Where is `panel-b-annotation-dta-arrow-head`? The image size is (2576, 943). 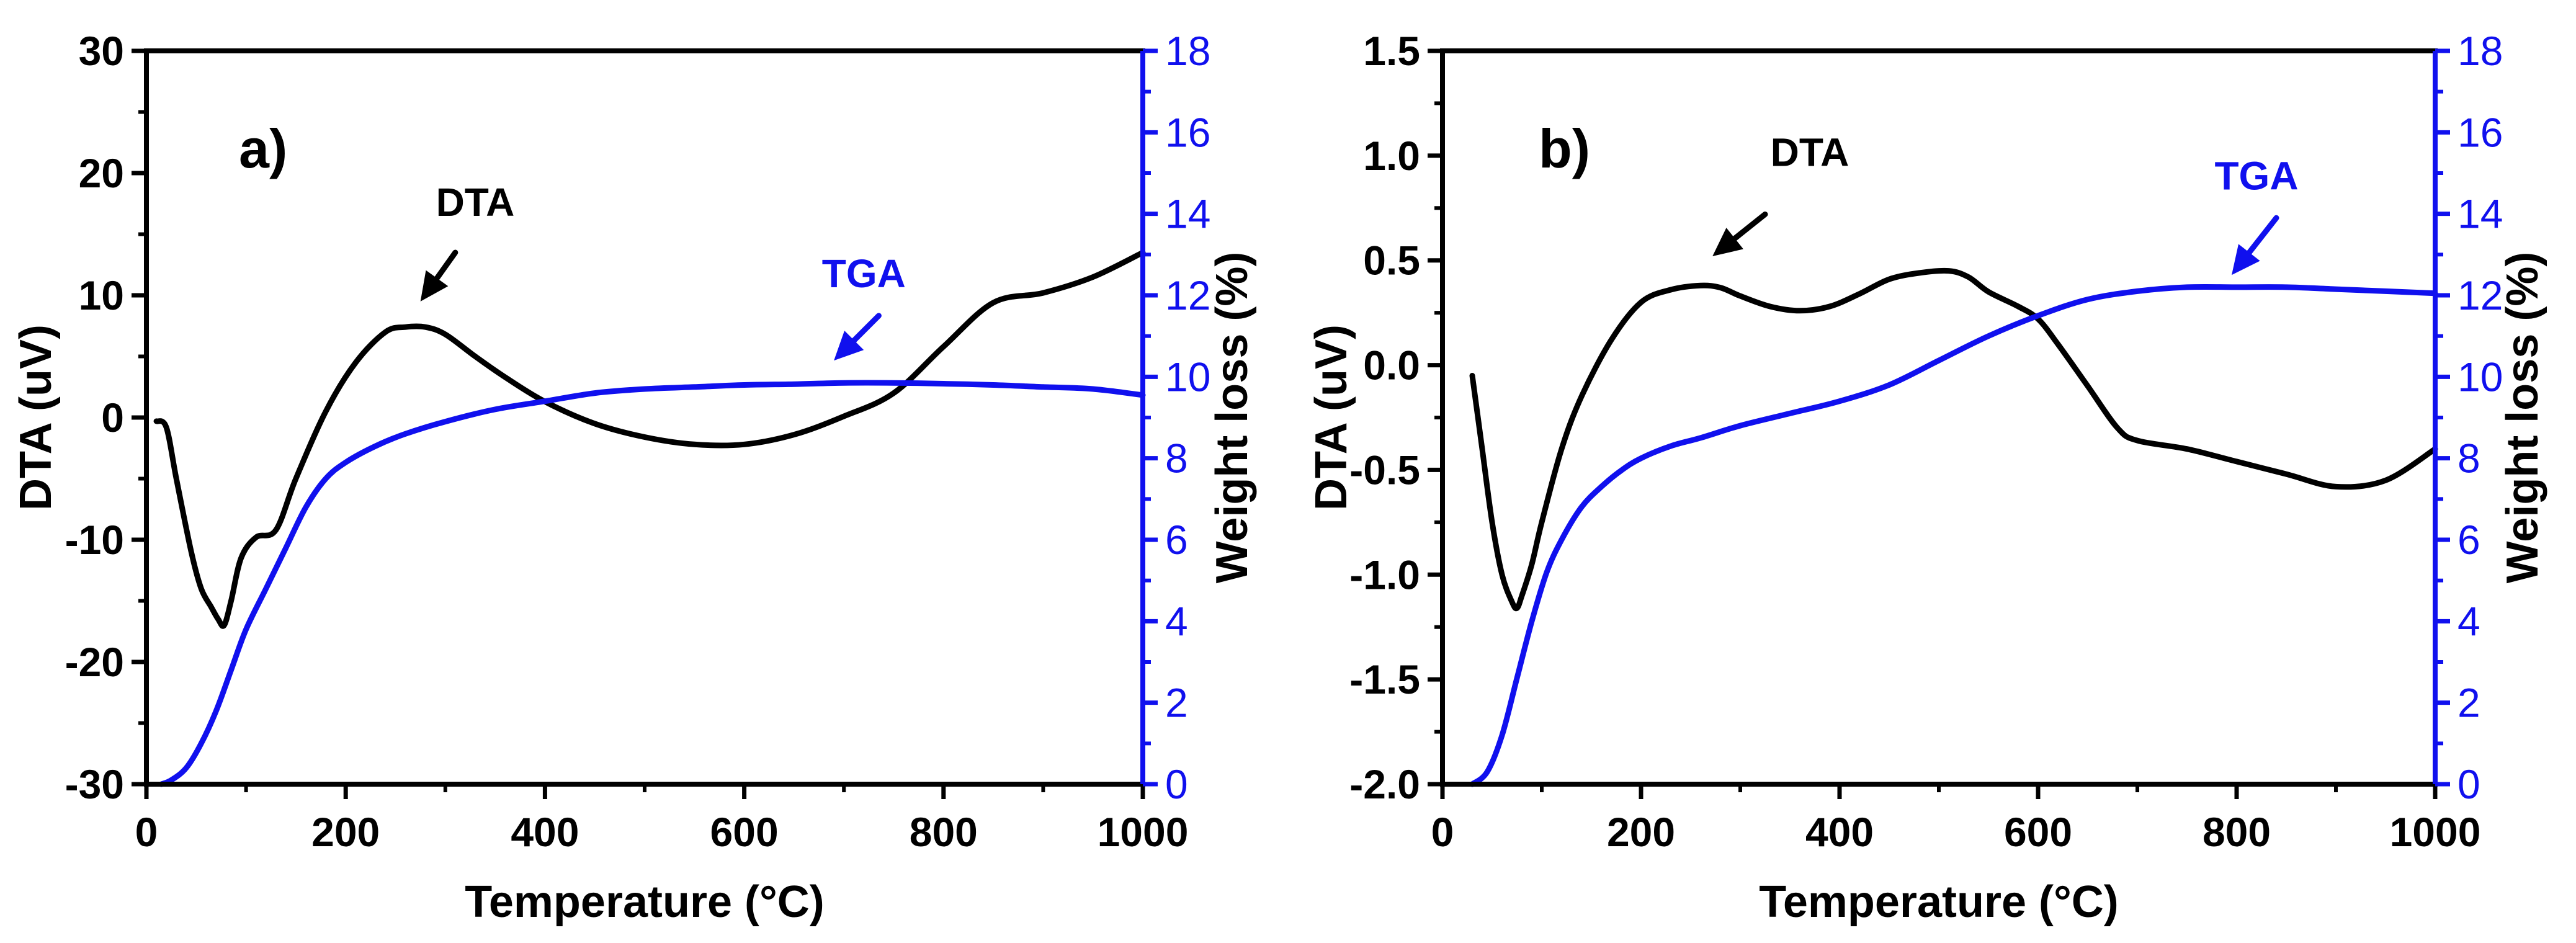 panel-b-annotation-dta-arrow-head is located at coordinates (1727, 242).